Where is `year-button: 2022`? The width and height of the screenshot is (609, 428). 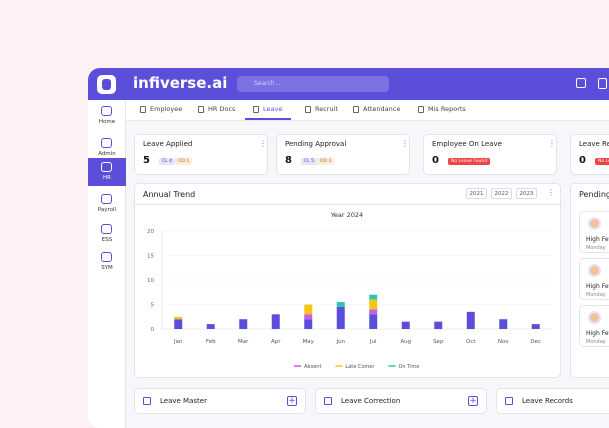 year-button: 2022 is located at coordinates (501, 193).